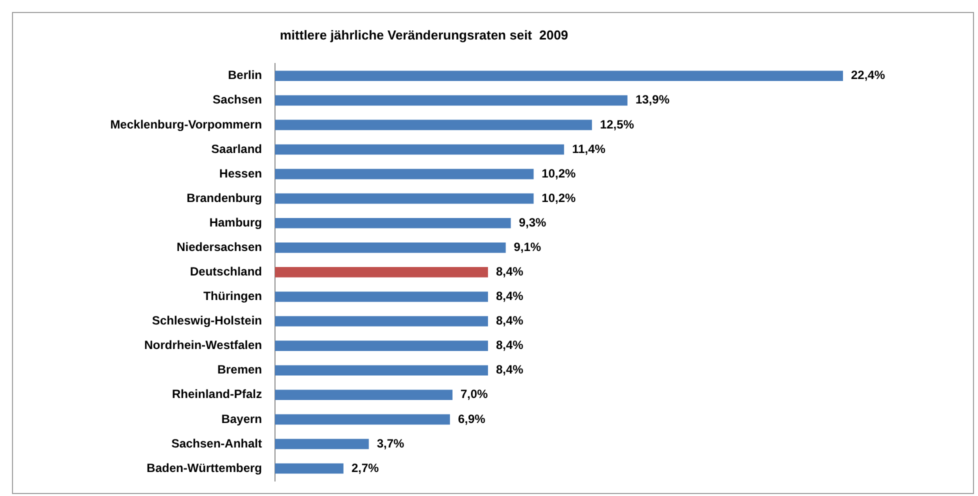  Describe the element at coordinates (224, 197) in the screenshot. I see `y-tick-label: Brandenburg` at that location.